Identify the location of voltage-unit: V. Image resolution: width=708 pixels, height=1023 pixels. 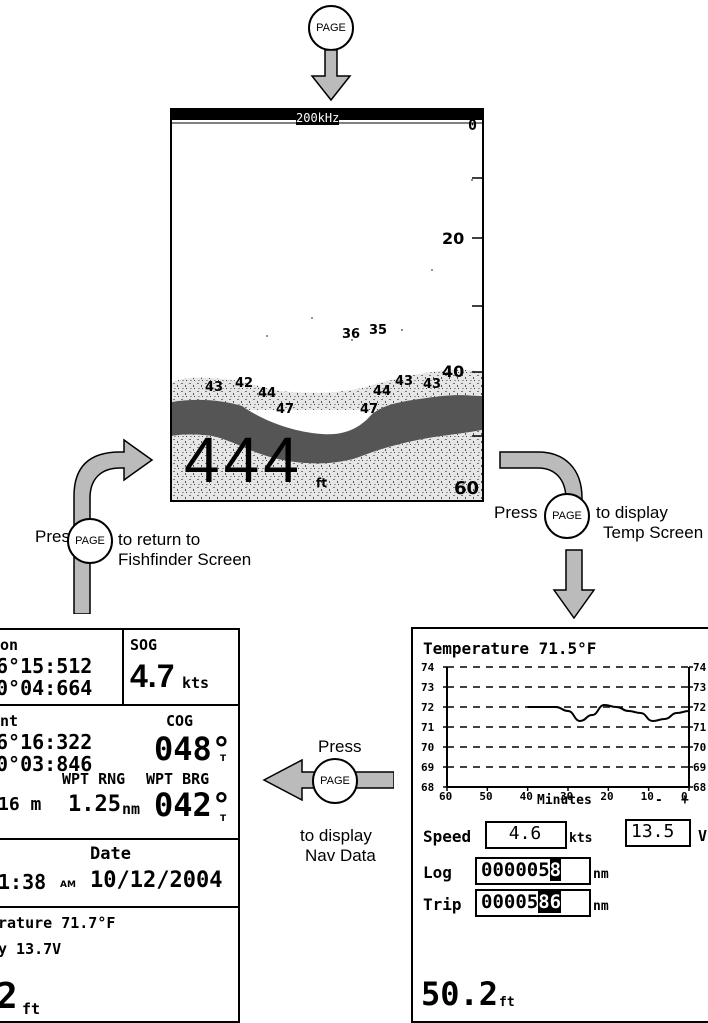
(703, 836).